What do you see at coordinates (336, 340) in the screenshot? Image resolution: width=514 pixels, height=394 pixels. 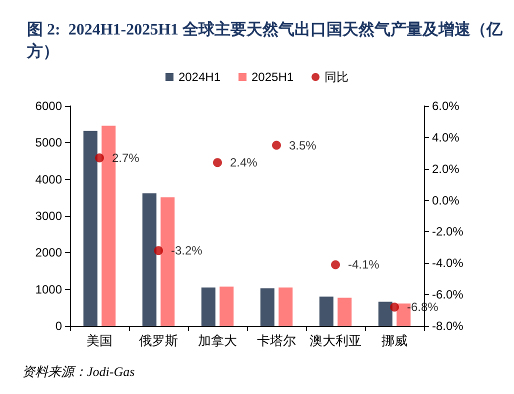 I see `x-tick-label: 澳大利亚` at bounding box center [336, 340].